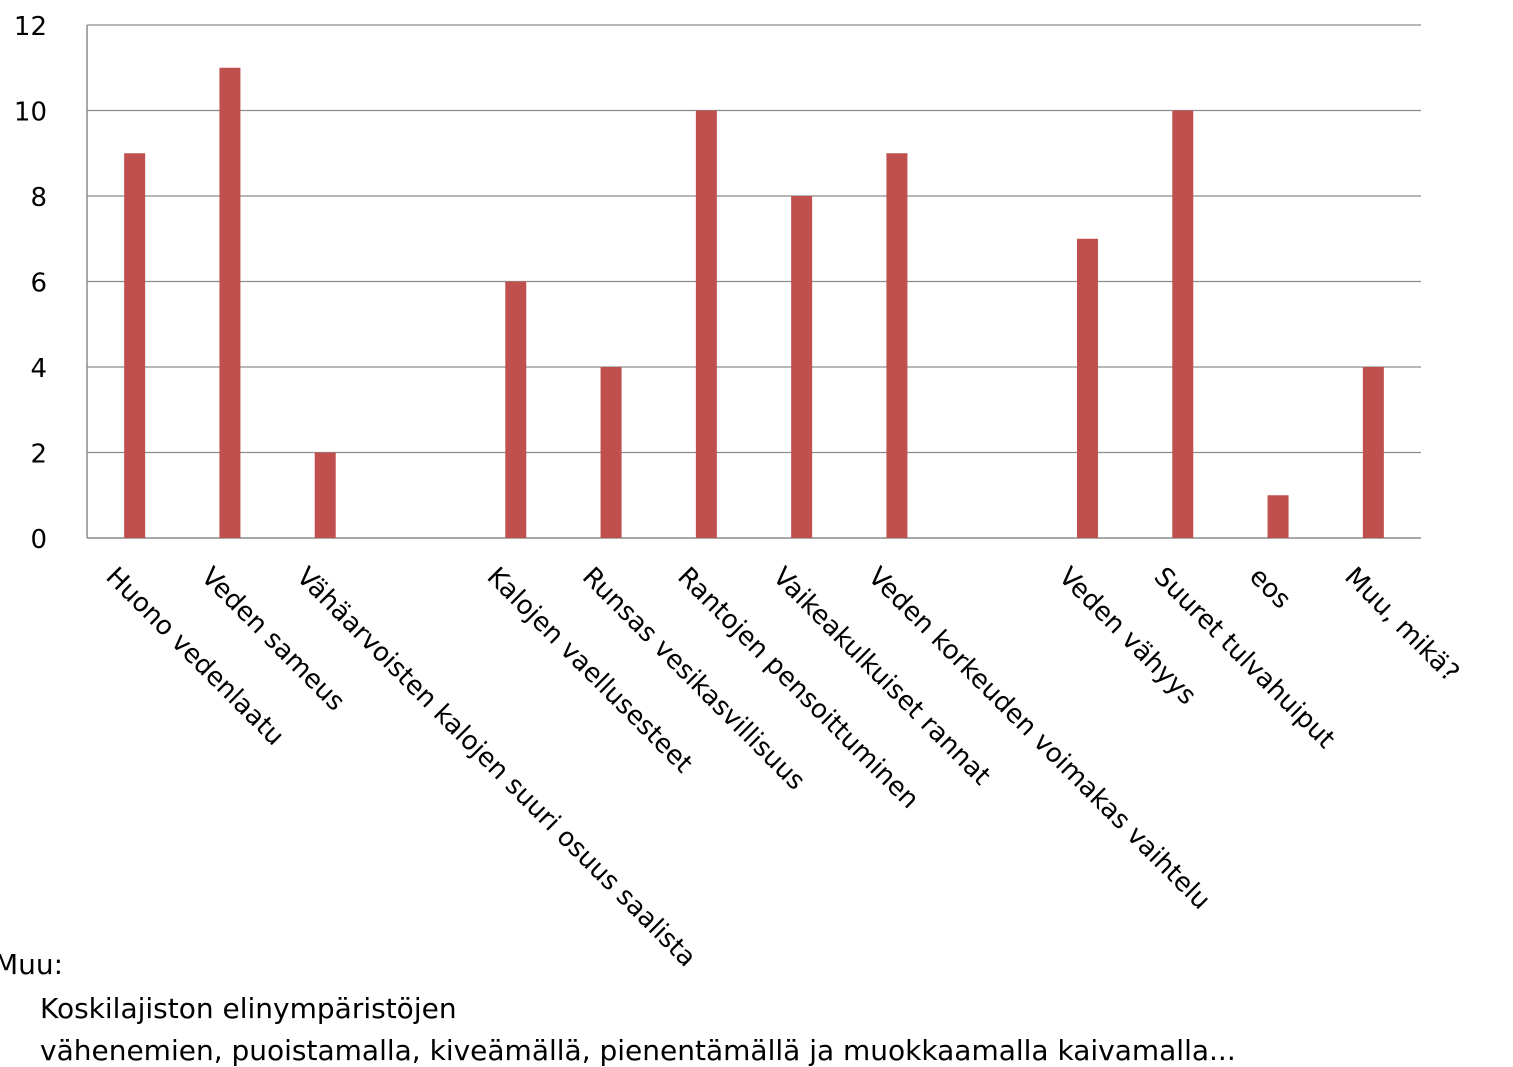  What do you see at coordinates (1244, 658) in the screenshot?
I see `x-tick-label: Suuret tulvahuiput` at bounding box center [1244, 658].